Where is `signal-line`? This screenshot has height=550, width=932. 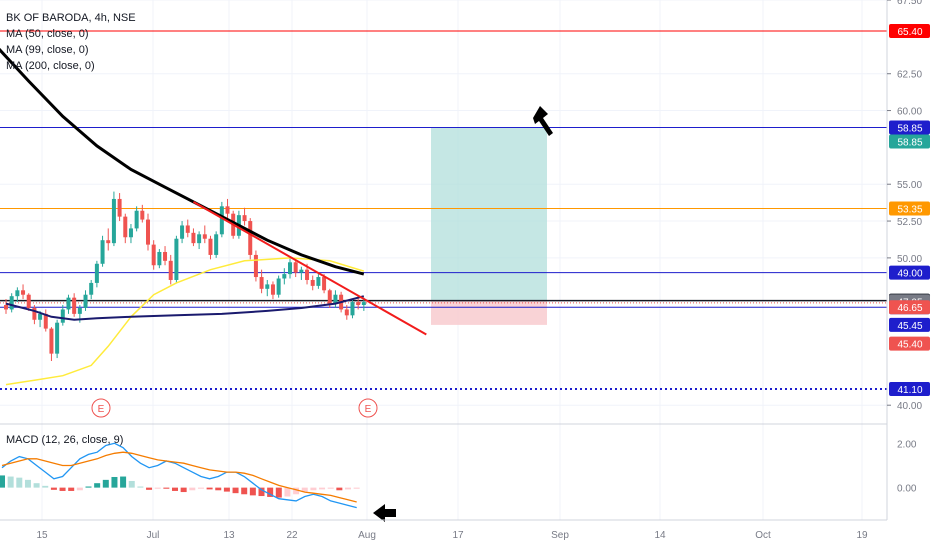 signal-line is located at coordinates (179, 477).